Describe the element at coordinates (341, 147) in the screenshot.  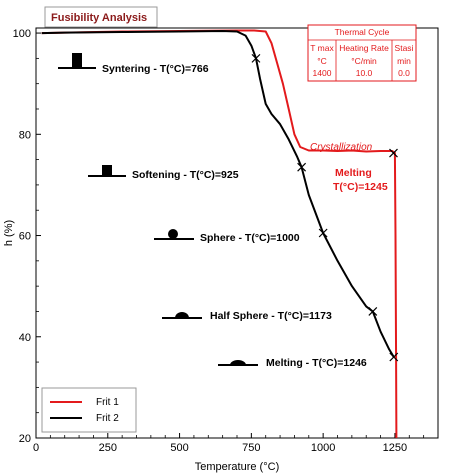
I see `annotation-crystallization: Crystallization` at that location.